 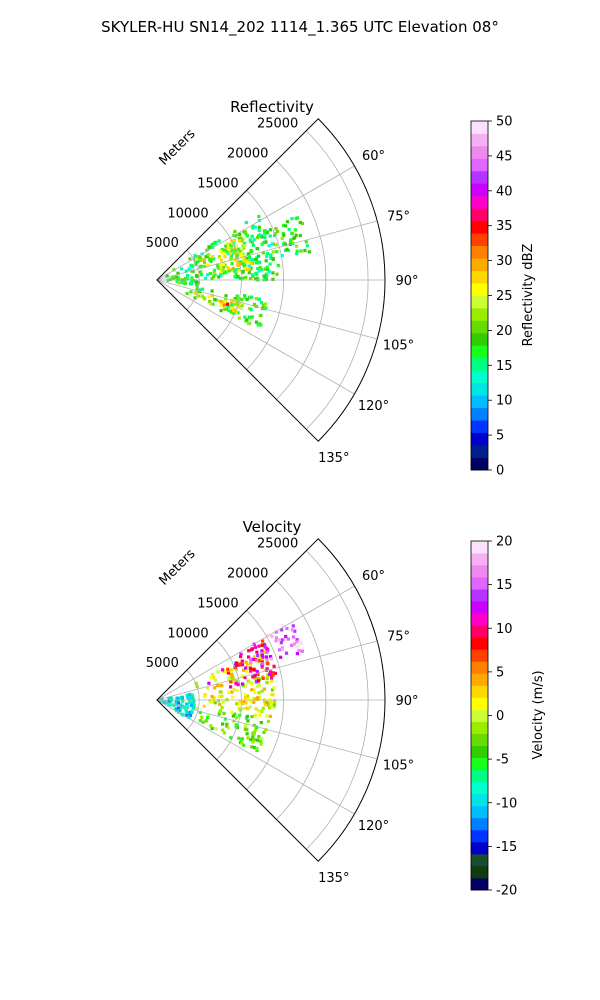 I want to click on sector-frame, so click(x=271, y=280).